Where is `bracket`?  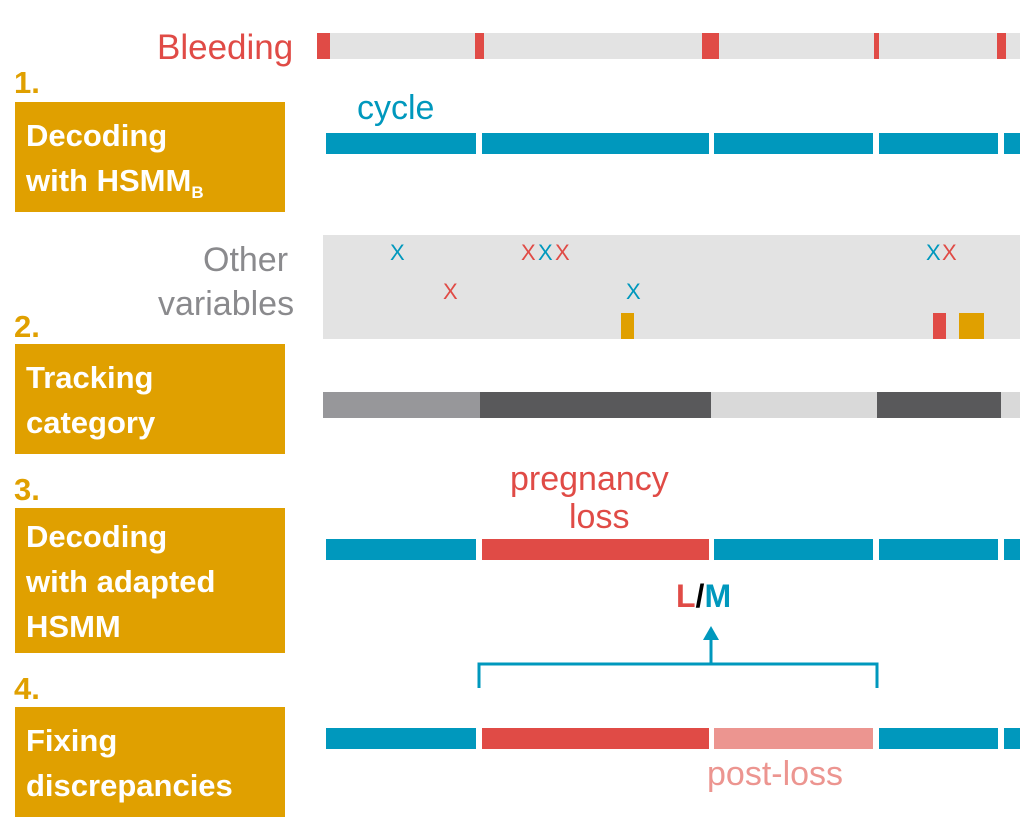
bracket is located at coordinates (678, 675).